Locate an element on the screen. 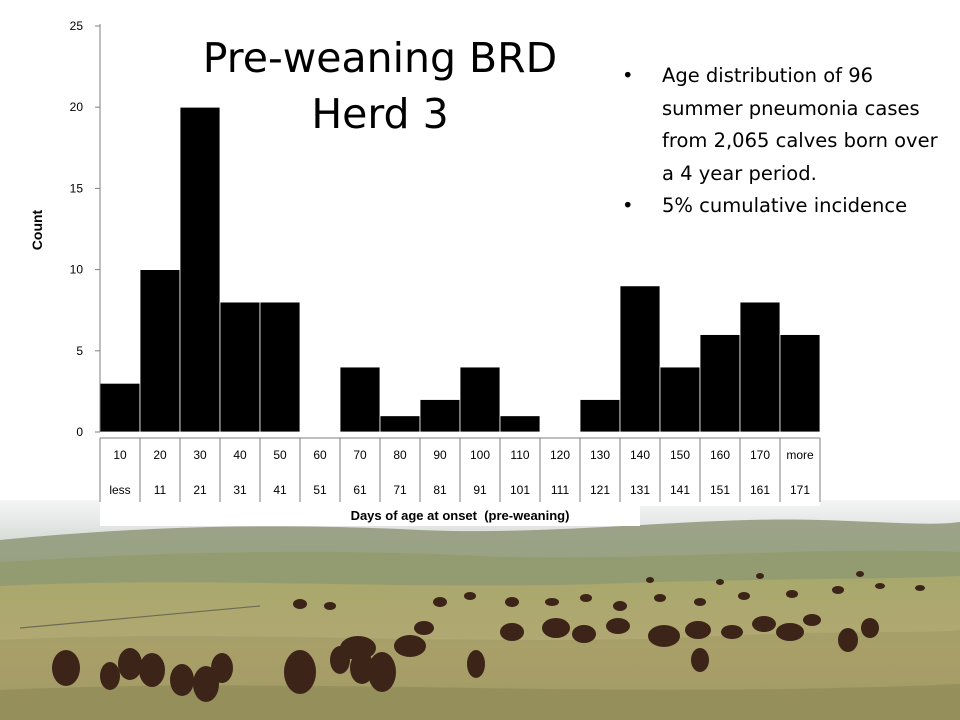 This screenshot has width=960, height=720. x-lower-bound-label: 131 is located at coordinates (640, 490).